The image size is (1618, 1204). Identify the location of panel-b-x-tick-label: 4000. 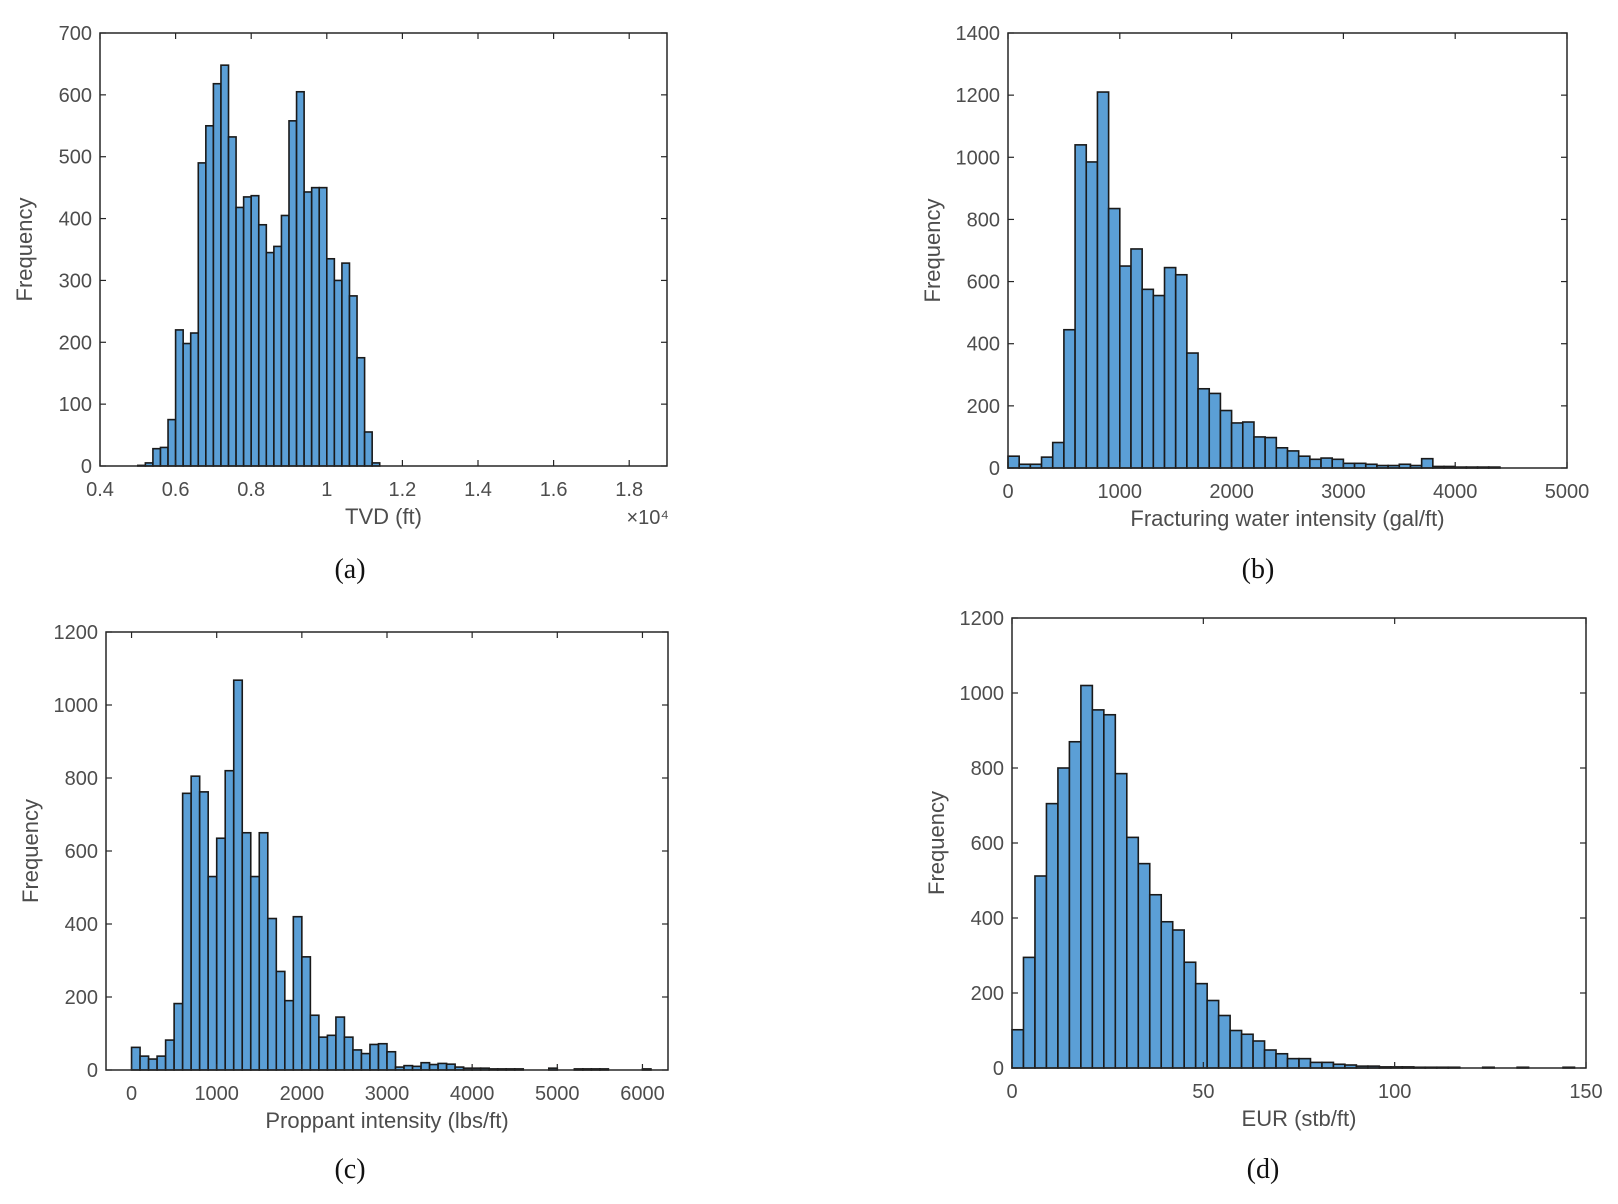
(1455, 492).